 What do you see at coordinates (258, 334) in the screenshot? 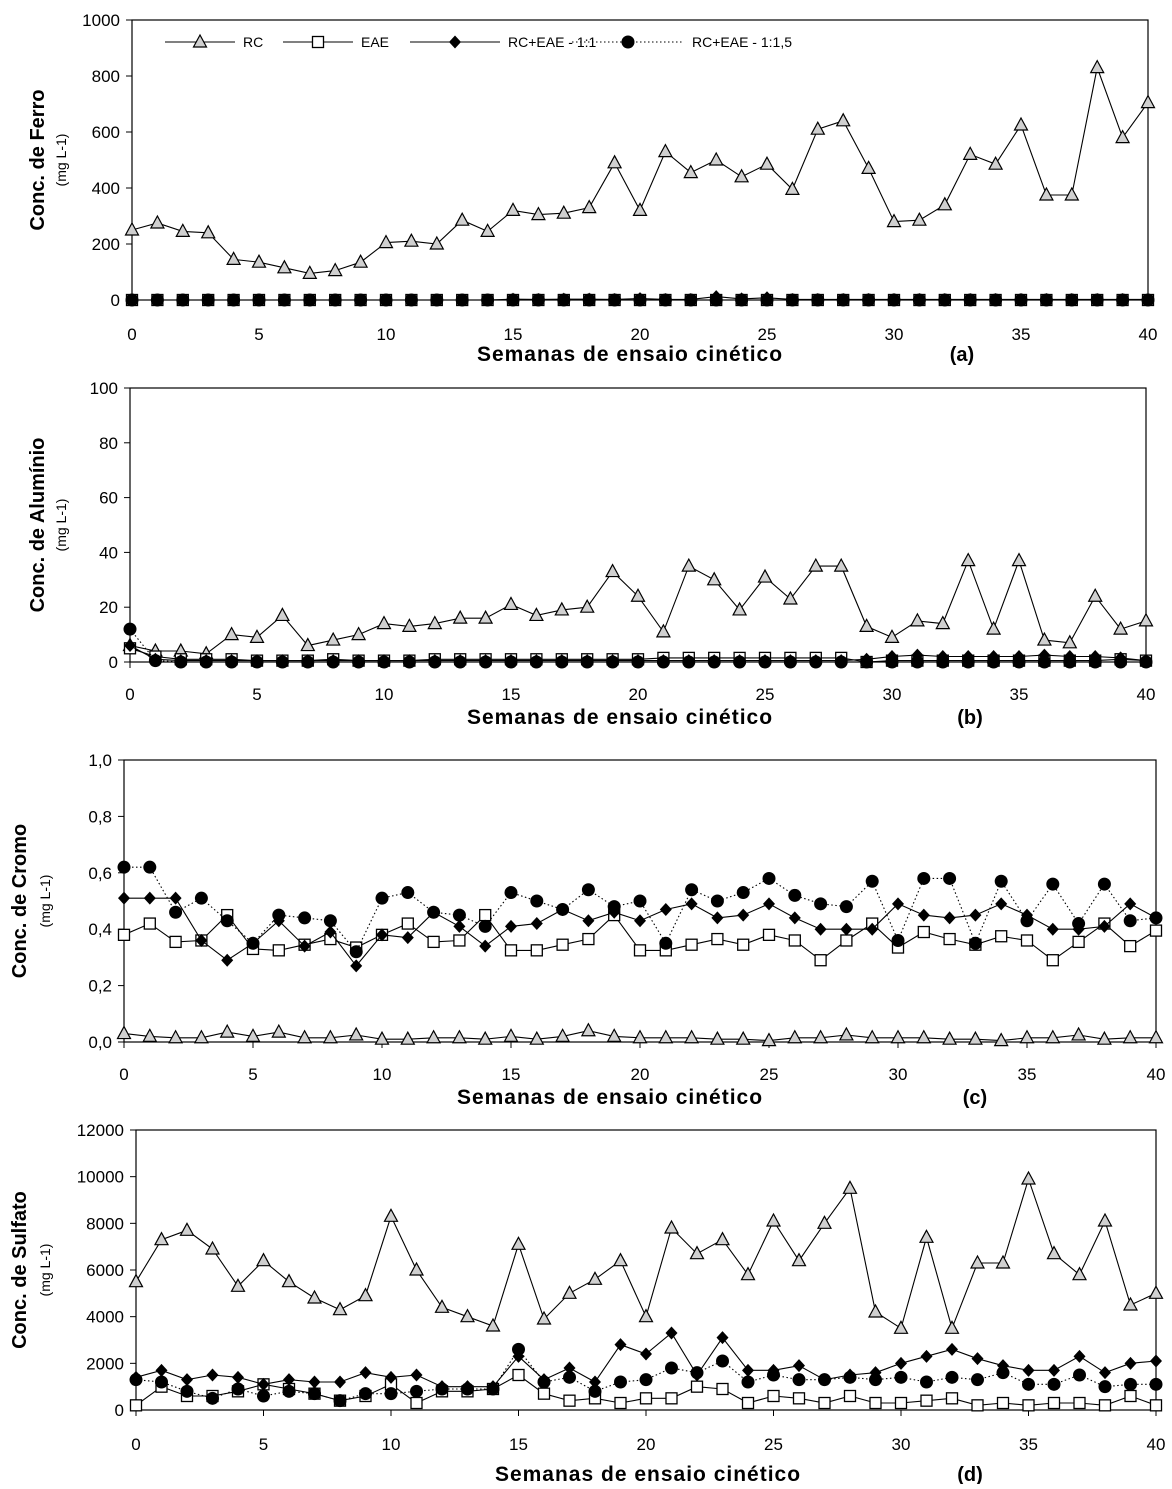
I see `x-tick-label: 5` at bounding box center [258, 334].